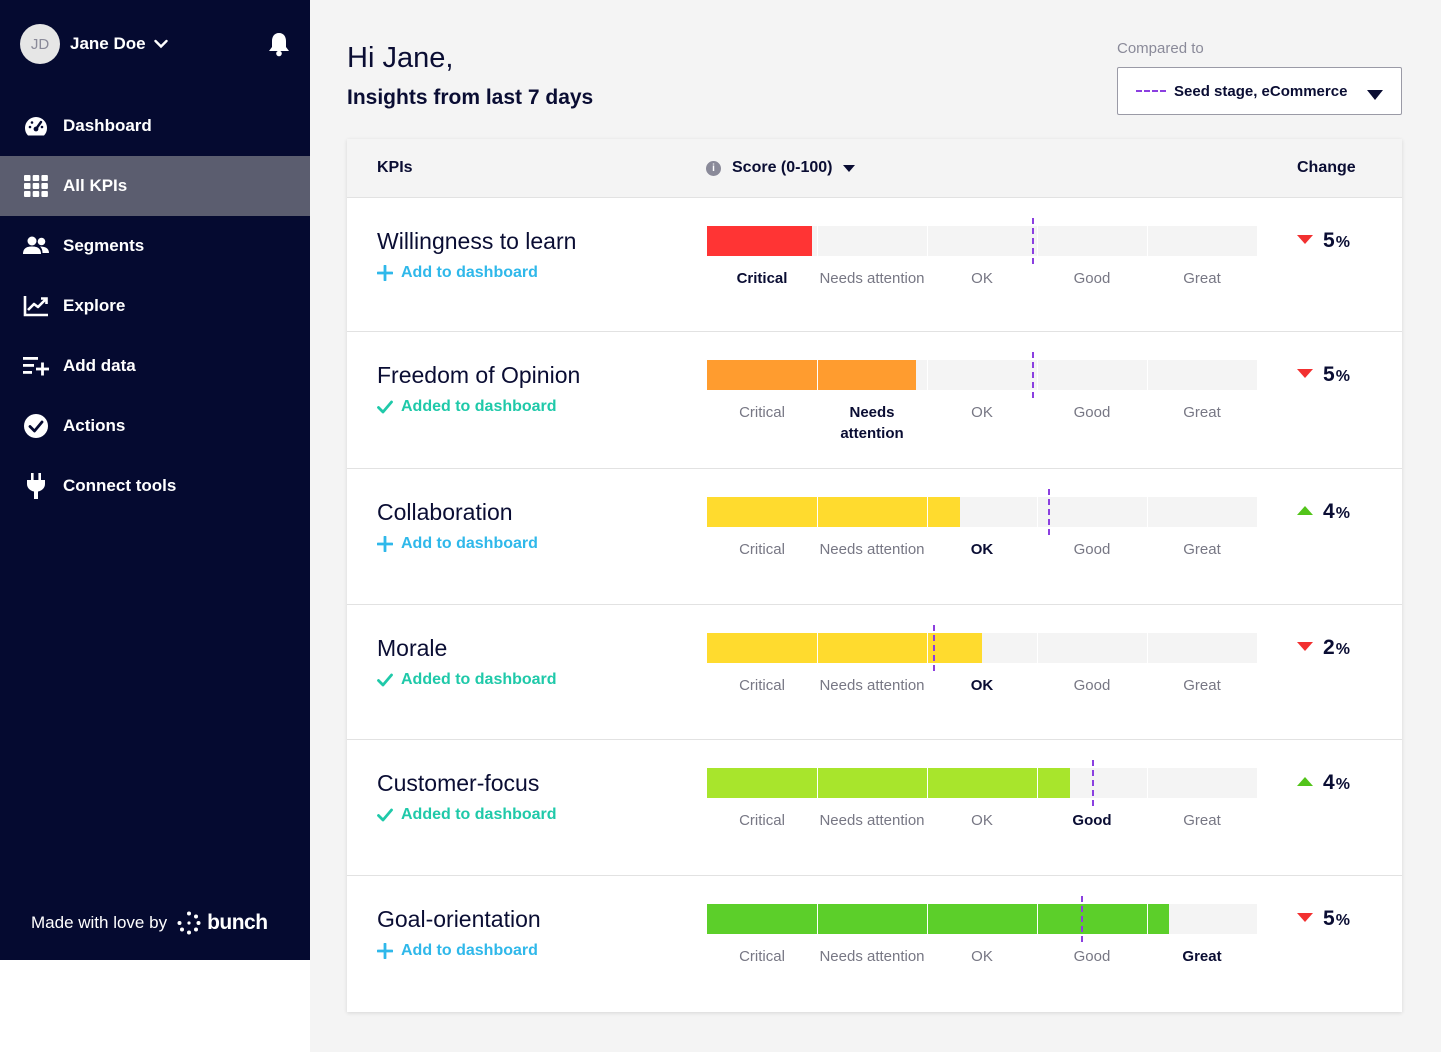 Image resolution: width=1441 pixels, height=1052 pixels. I want to click on compare-select: Seed stage, eCommerce, so click(1259, 91).